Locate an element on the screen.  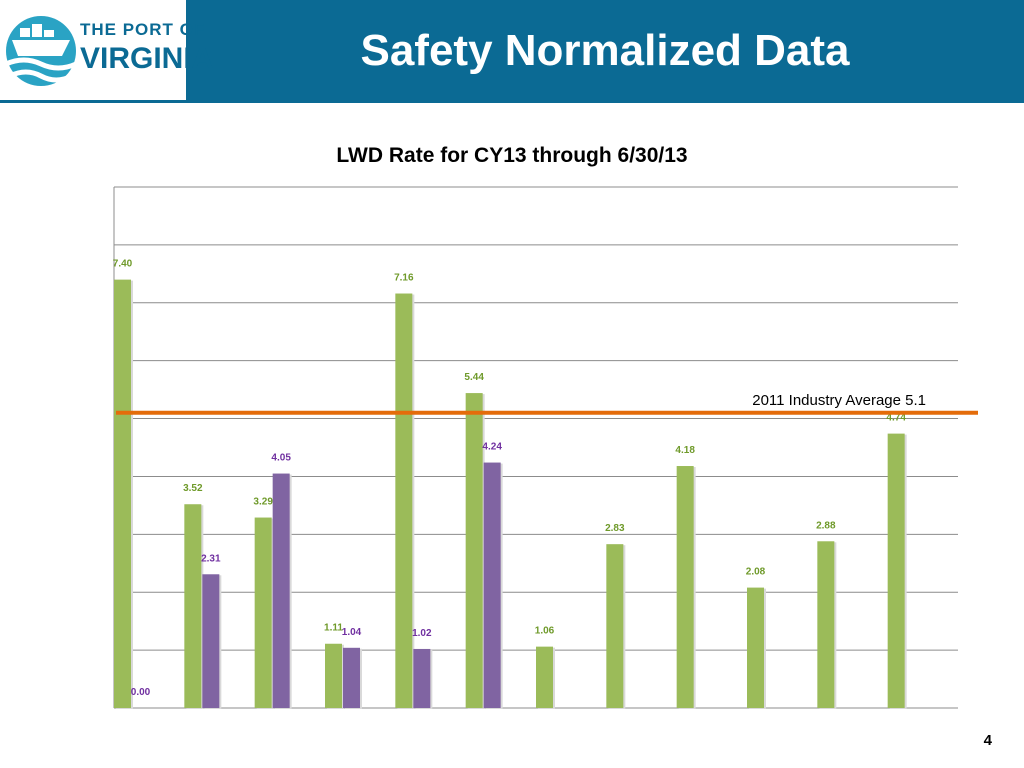
data-label: 5.44 is located at coordinates (474, 377).